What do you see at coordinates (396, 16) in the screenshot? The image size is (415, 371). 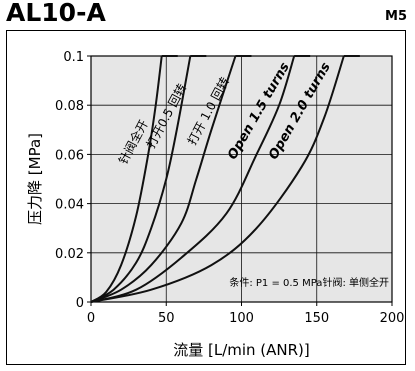 I see `model-code: M5` at bounding box center [396, 16].